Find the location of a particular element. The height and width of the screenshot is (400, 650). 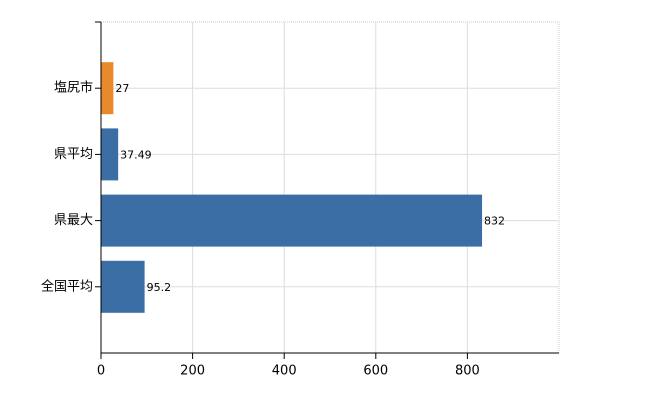

value-label: 95.2 is located at coordinates (159, 287).